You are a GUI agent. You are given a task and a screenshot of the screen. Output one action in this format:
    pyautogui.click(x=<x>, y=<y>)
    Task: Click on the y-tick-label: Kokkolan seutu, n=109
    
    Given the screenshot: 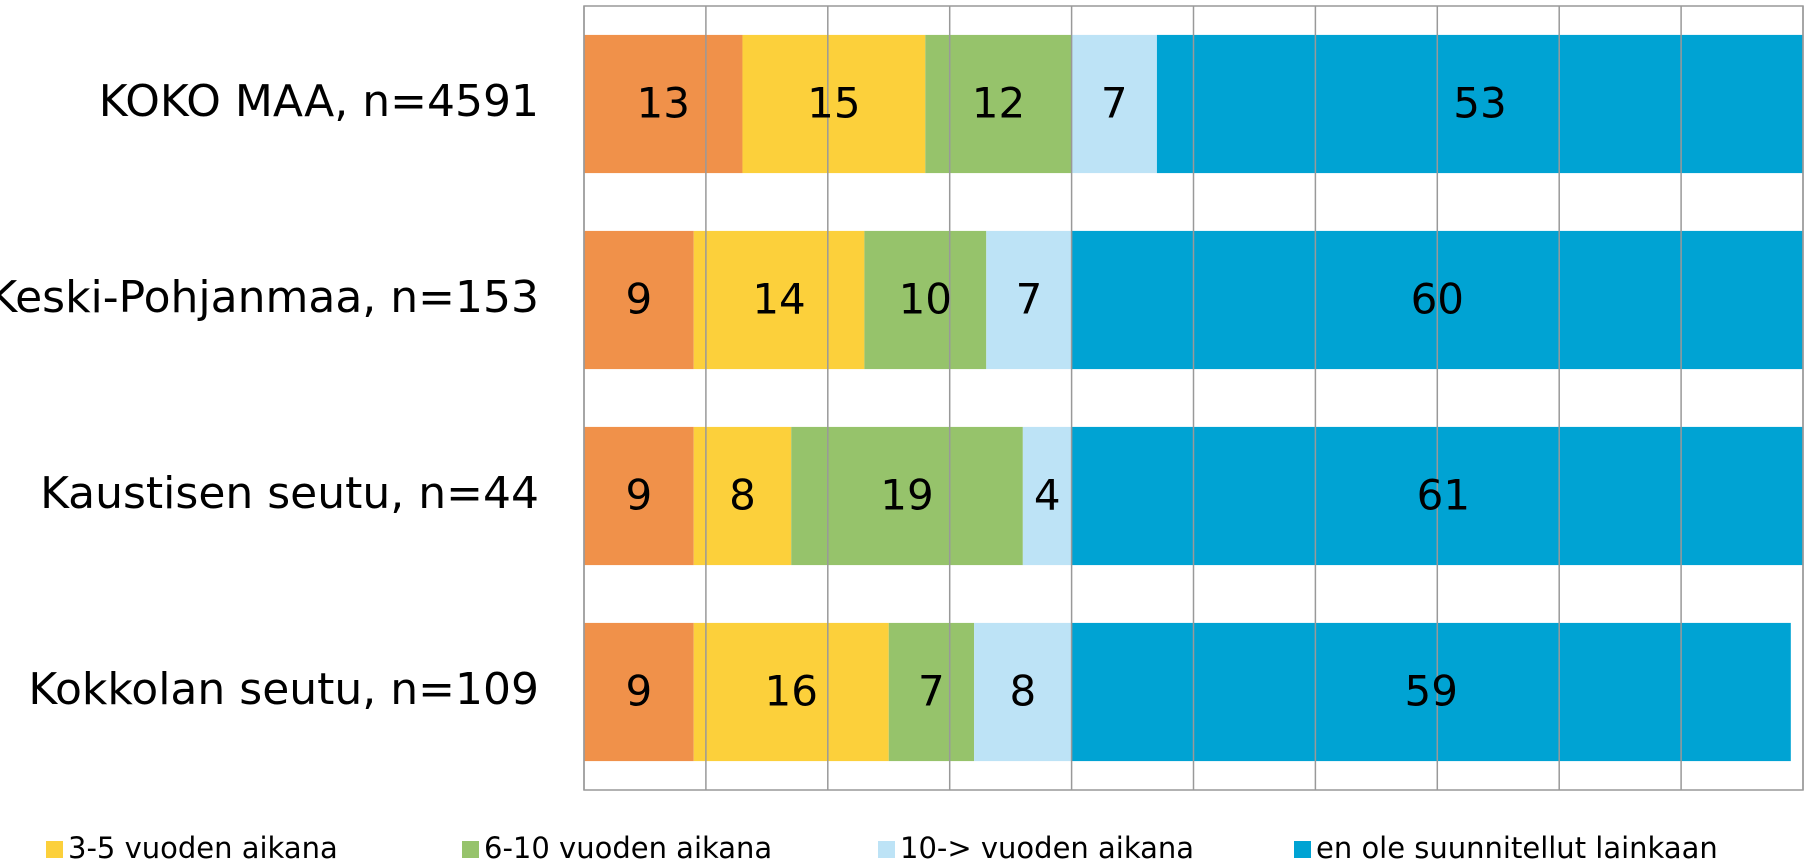 What is the action you would take?
    pyautogui.click(x=283, y=689)
    